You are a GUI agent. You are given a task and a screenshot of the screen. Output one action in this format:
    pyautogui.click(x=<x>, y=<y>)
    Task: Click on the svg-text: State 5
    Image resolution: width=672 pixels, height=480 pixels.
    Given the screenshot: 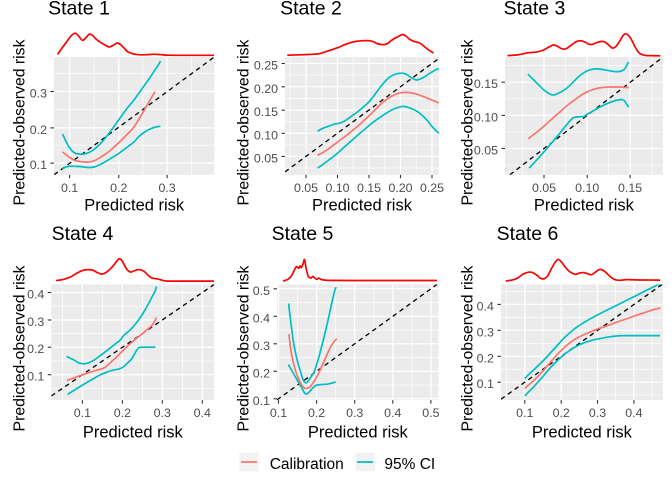 What is the action you would take?
    pyautogui.click(x=303, y=234)
    